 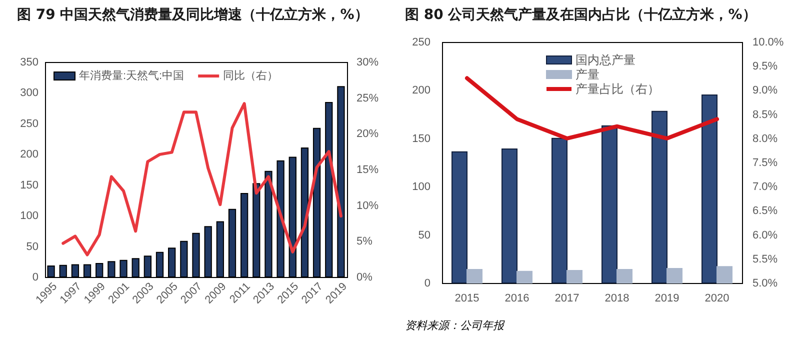 What do you see at coordinates (455, 325) in the screenshot?
I see `text: 资料来源：公司年报` at bounding box center [455, 325].